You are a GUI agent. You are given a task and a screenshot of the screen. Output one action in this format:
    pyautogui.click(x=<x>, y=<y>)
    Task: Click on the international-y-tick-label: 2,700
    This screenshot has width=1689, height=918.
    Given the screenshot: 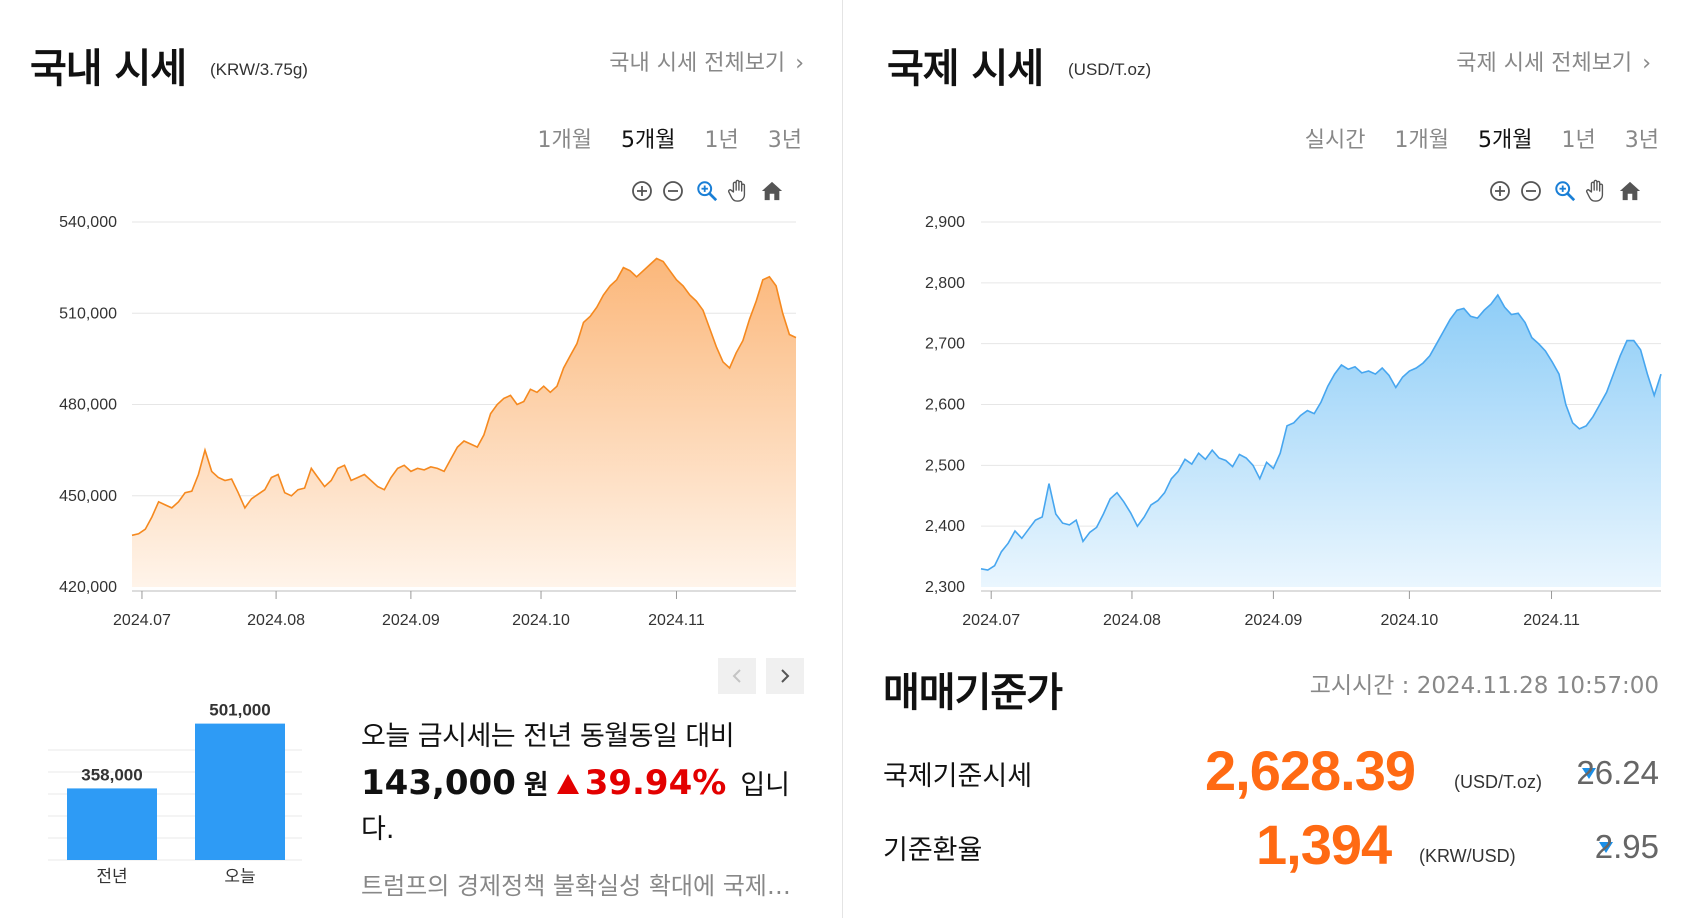 What is the action you would take?
    pyautogui.click(x=945, y=344)
    